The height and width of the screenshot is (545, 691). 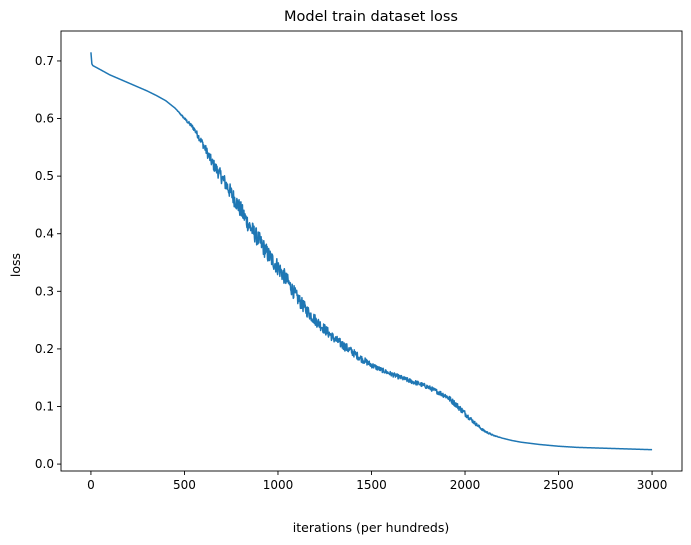 What do you see at coordinates (91, 485) in the screenshot?
I see `x-tick-label: 0` at bounding box center [91, 485].